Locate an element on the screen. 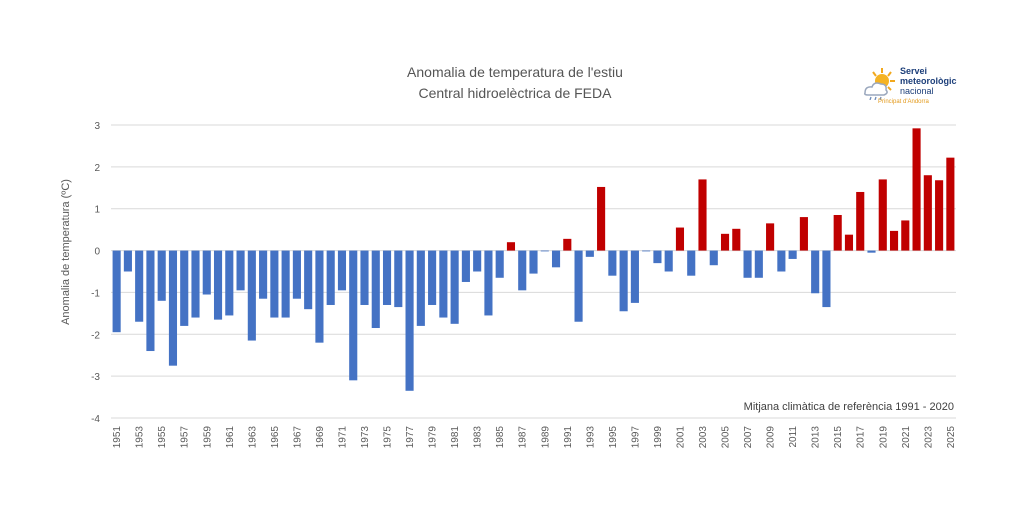 Image resolution: width=1024 pixels, height=512 pixels. bar-1979 is located at coordinates (432, 277).